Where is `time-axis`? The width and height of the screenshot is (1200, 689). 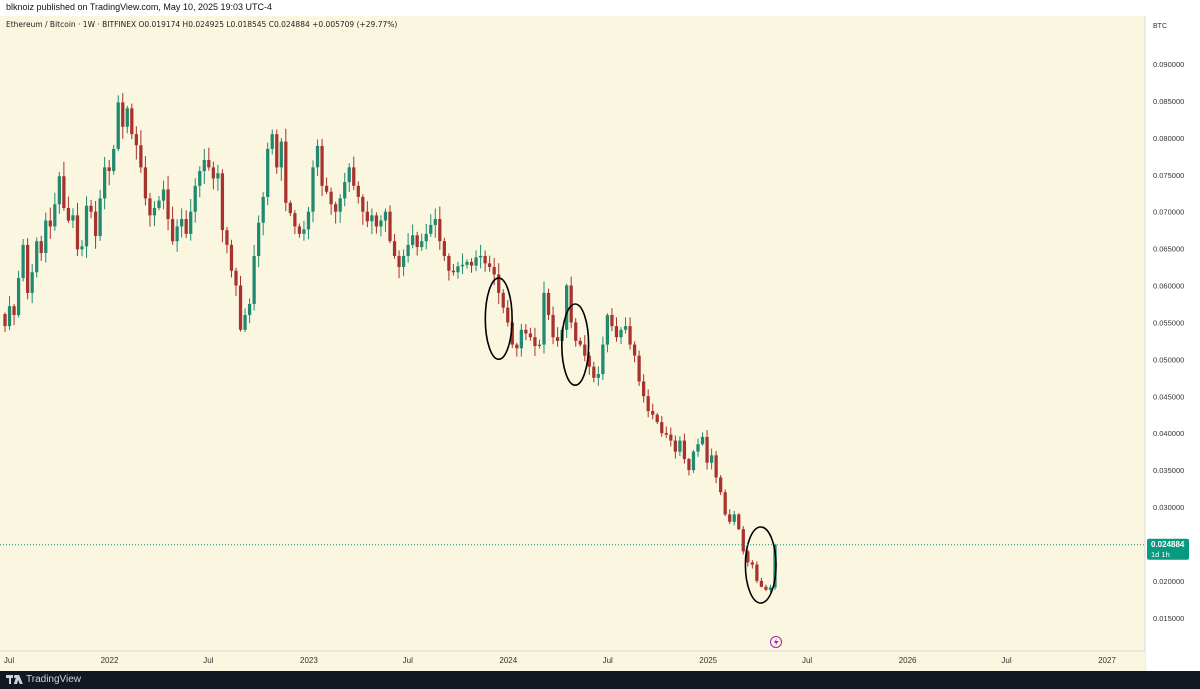 time-axis is located at coordinates (572, 661).